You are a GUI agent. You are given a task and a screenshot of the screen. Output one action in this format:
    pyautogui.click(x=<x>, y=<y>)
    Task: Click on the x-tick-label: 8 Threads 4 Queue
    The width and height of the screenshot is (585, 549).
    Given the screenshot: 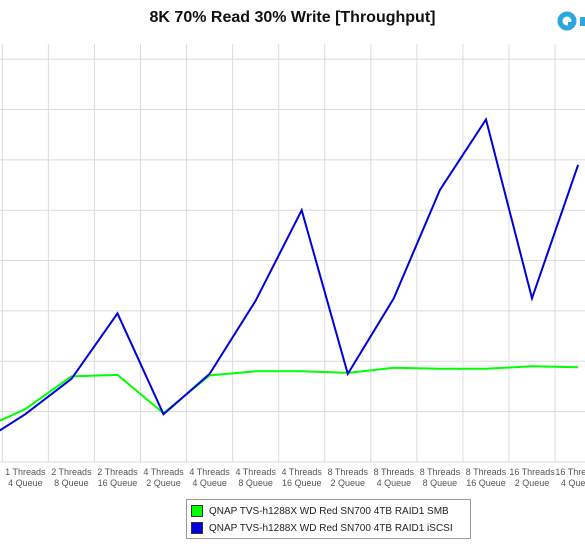 What is the action you would take?
    pyautogui.click(x=394, y=477)
    